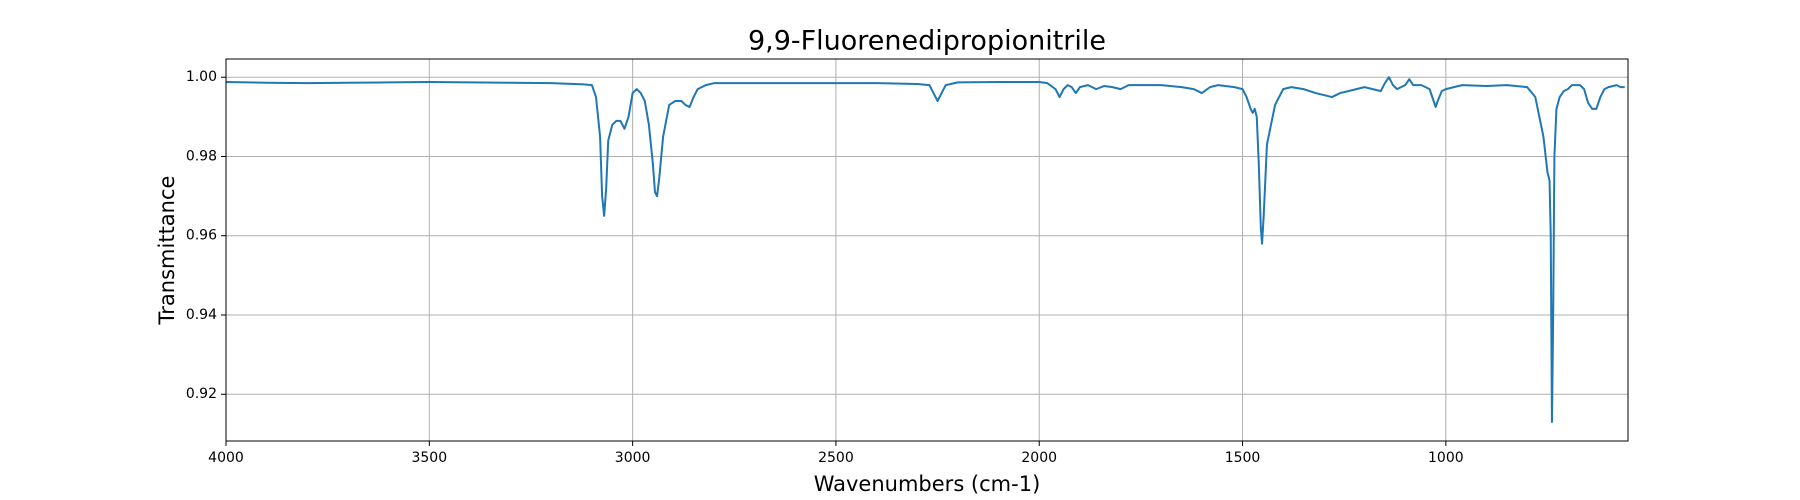  What do you see at coordinates (1243, 458) in the screenshot?
I see `x-tick-label: 1500` at bounding box center [1243, 458].